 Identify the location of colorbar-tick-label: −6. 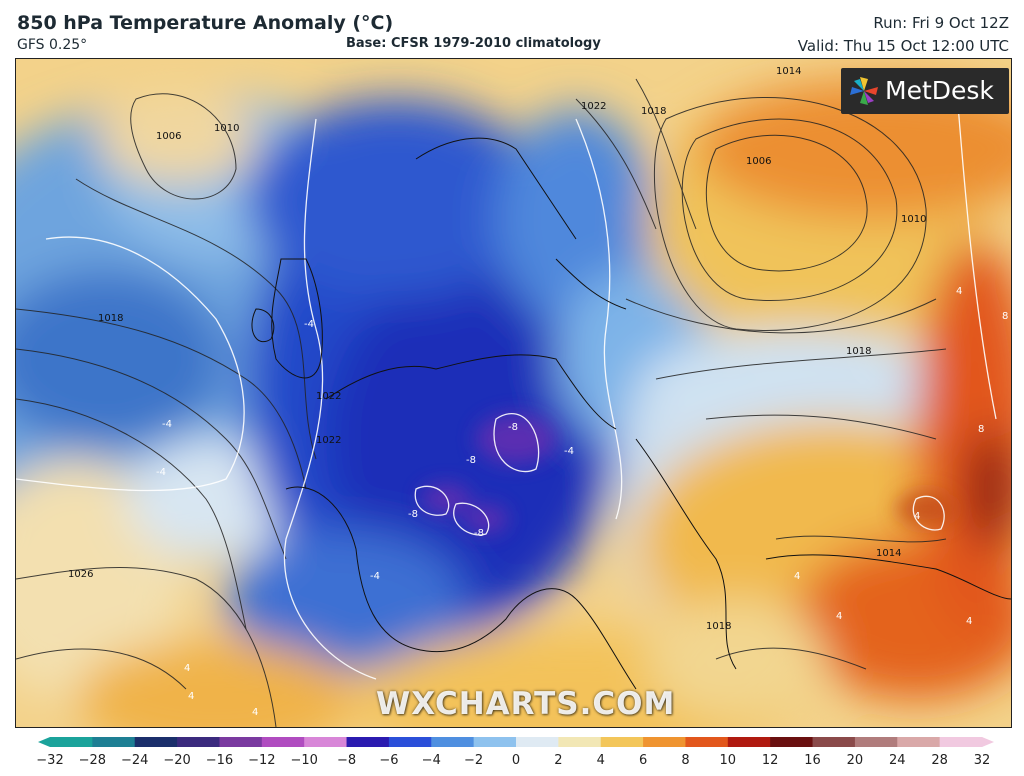
(389, 760).